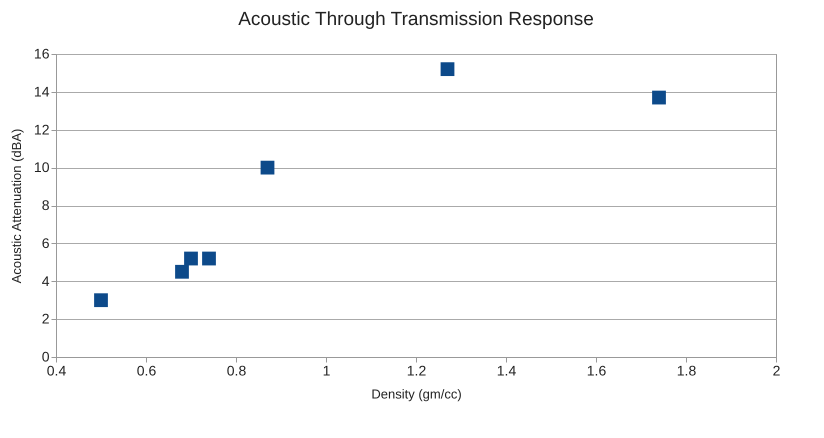 The height and width of the screenshot is (438, 824). Describe the element at coordinates (506, 370) in the screenshot. I see `x-tick-label: 1.4` at that location.